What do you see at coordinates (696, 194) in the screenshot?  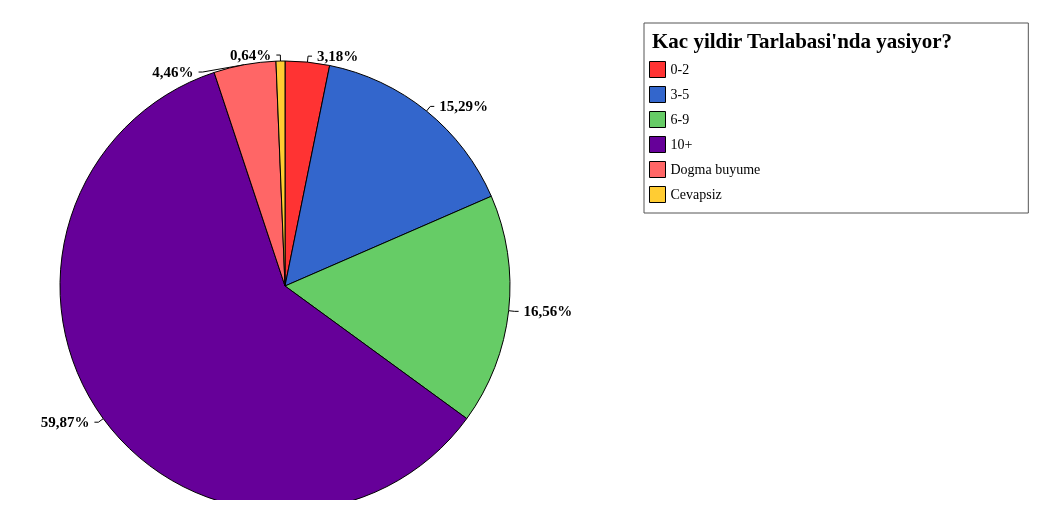 I see `legend-label: Cevapsiz` at bounding box center [696, 194].